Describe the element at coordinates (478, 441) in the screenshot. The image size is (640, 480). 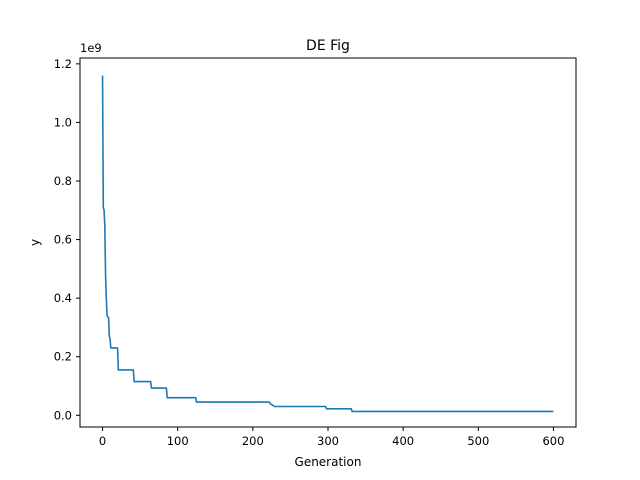
I see `x-tick-label: 500` at that location.